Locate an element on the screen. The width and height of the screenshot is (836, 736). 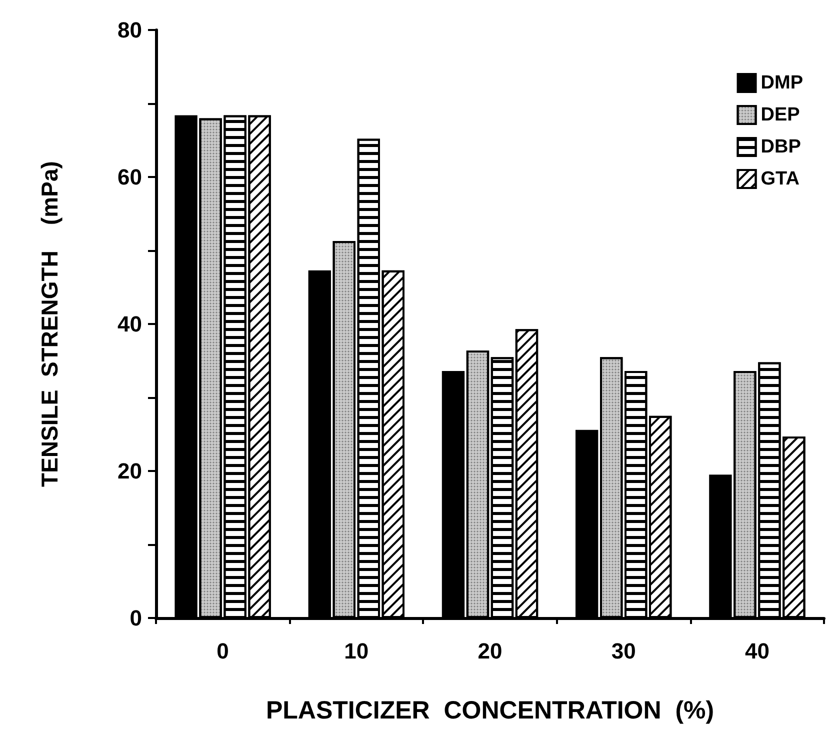
legend-label: DMP is located at coordinates (782, 83).